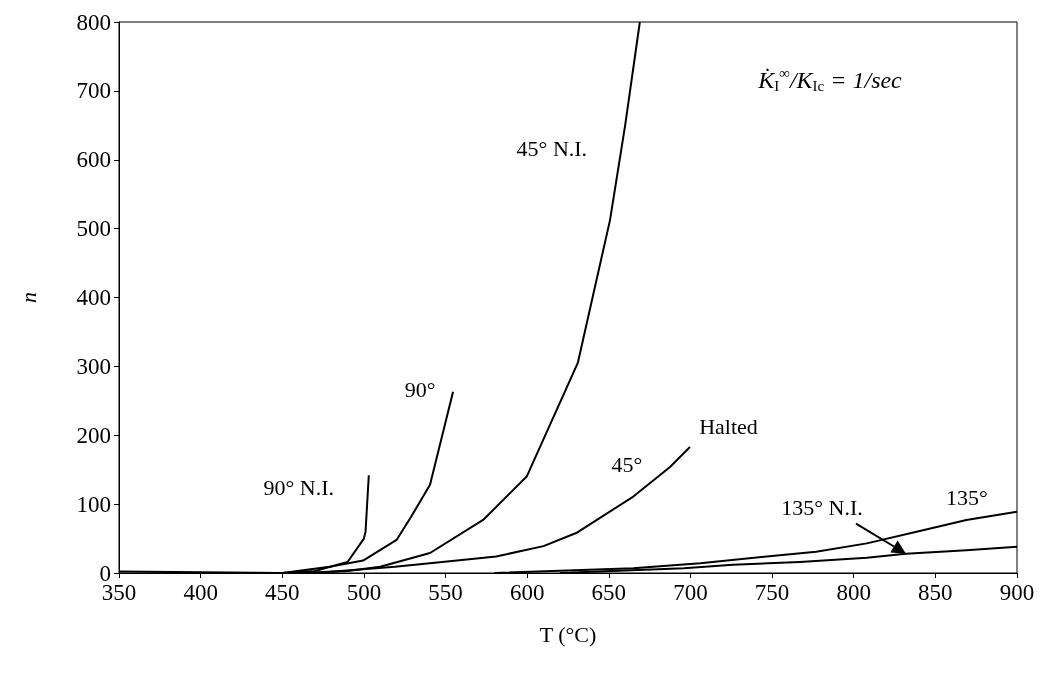 The height and width of the screenshot is (691, 1046). What do you see at coordinates (93, 91) in the screenshot?
I see `y-tick-label: 700` at bounding box center [93, 91].